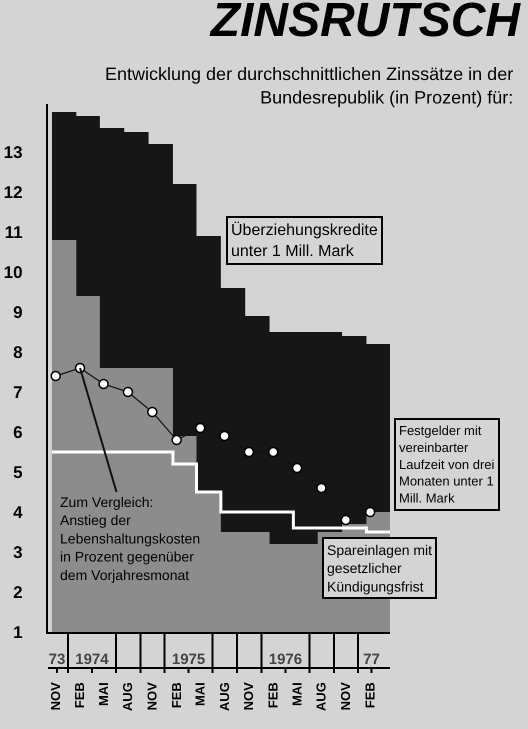 The width and height of the screenshot is (528, 729). Describe the element at coordinates (130, 538) in the screenshot. I see `text: Zum Vergleich: Anstieg der Lebenshaltungskosten in Prozent gegenüber dem Vorjahresmonat` at that location.